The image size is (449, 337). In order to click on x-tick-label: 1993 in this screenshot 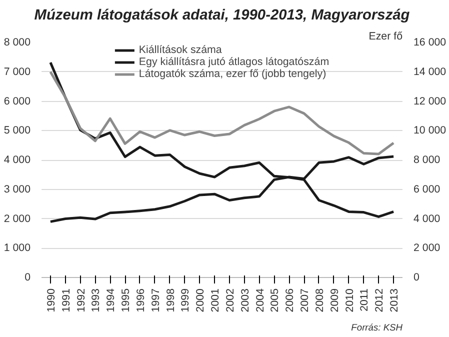, I will do `click(96, 300)`.